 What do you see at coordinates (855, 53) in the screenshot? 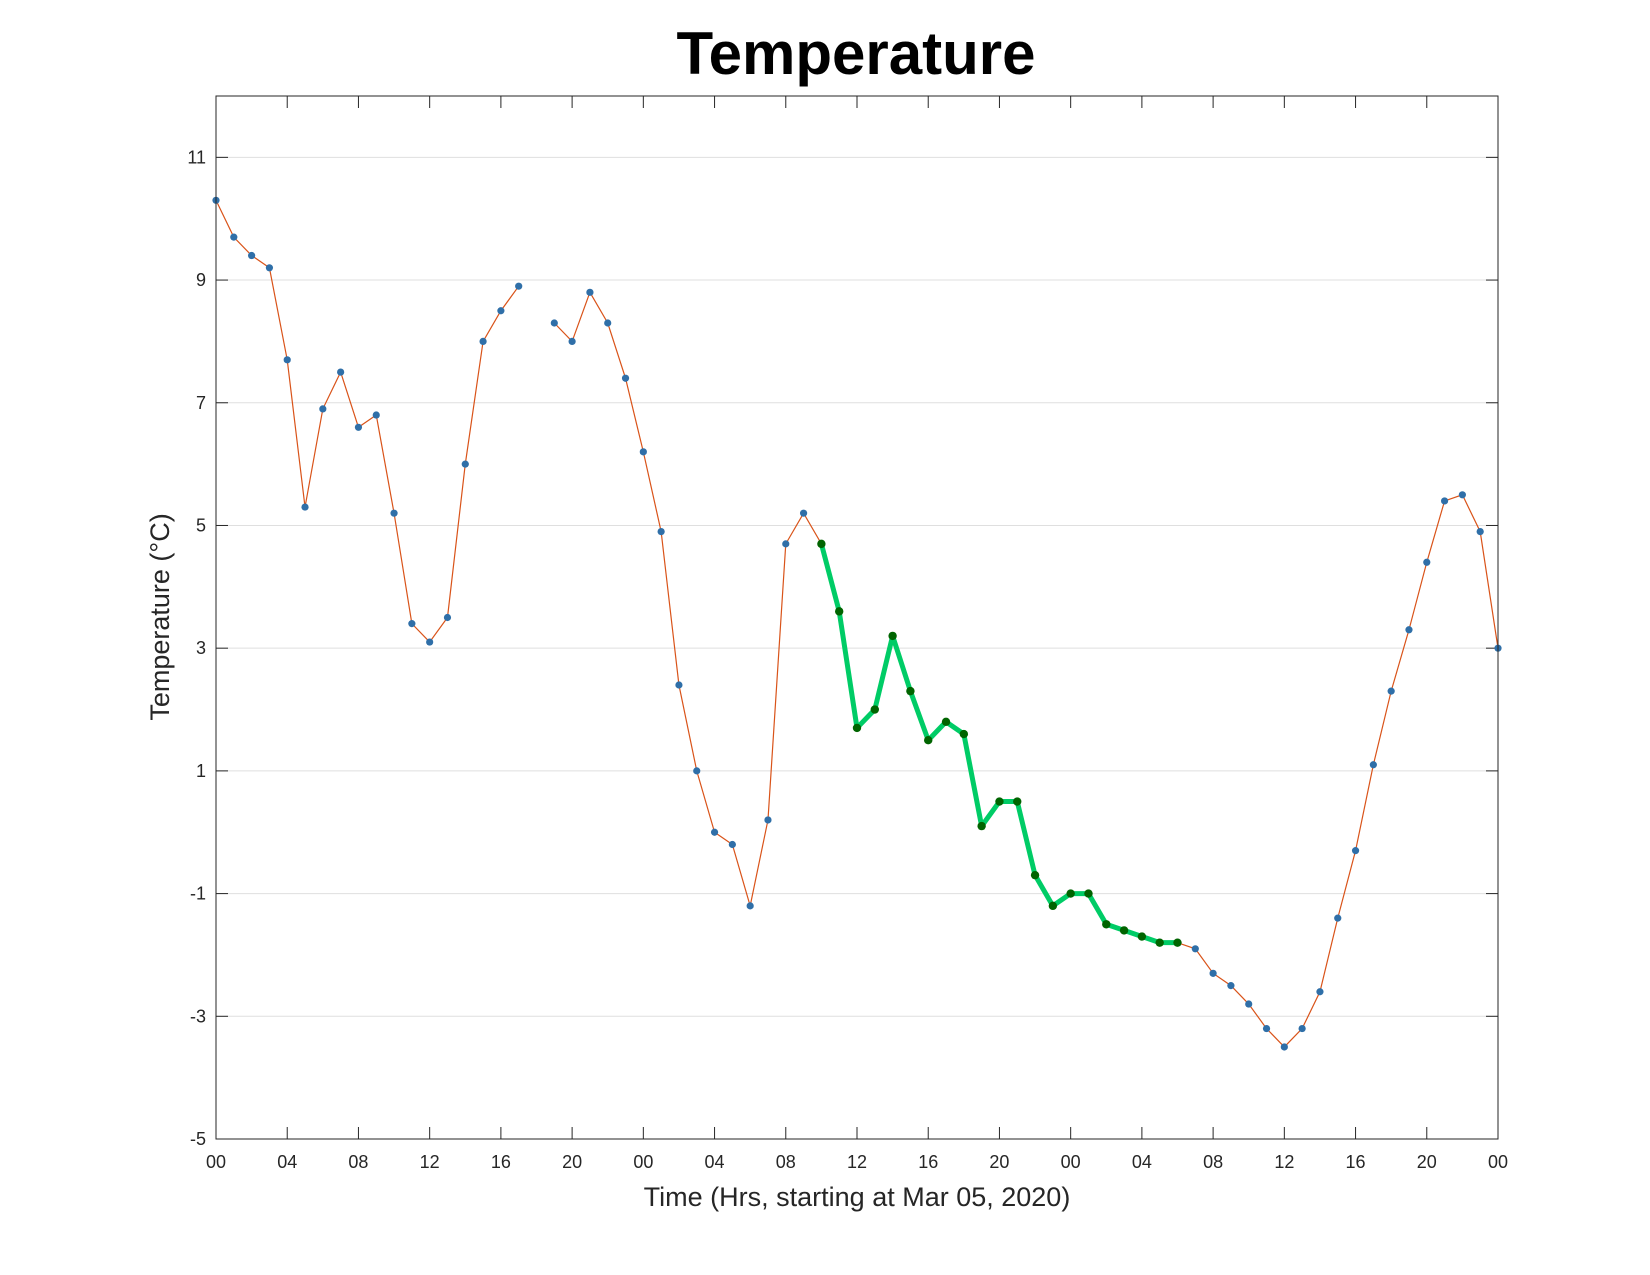
I see `chart-title: Temperature` at bounding box center [855, 53].